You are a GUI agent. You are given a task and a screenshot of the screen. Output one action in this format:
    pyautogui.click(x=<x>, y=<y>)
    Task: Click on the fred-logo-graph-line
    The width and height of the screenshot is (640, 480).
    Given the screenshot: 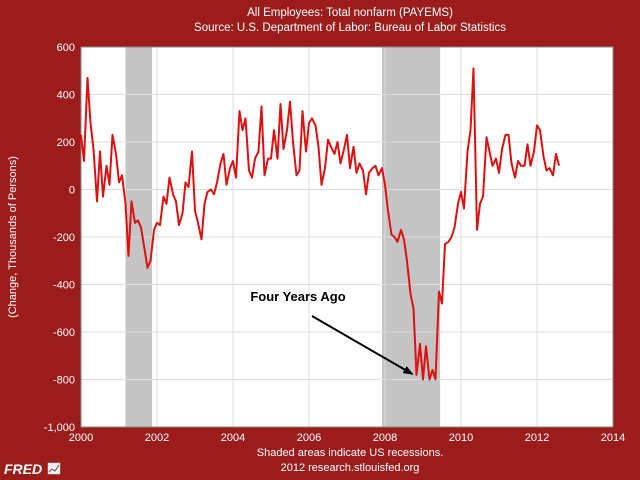 What is the action you would take?
    pyautogui.click(x=54, y=468)
    